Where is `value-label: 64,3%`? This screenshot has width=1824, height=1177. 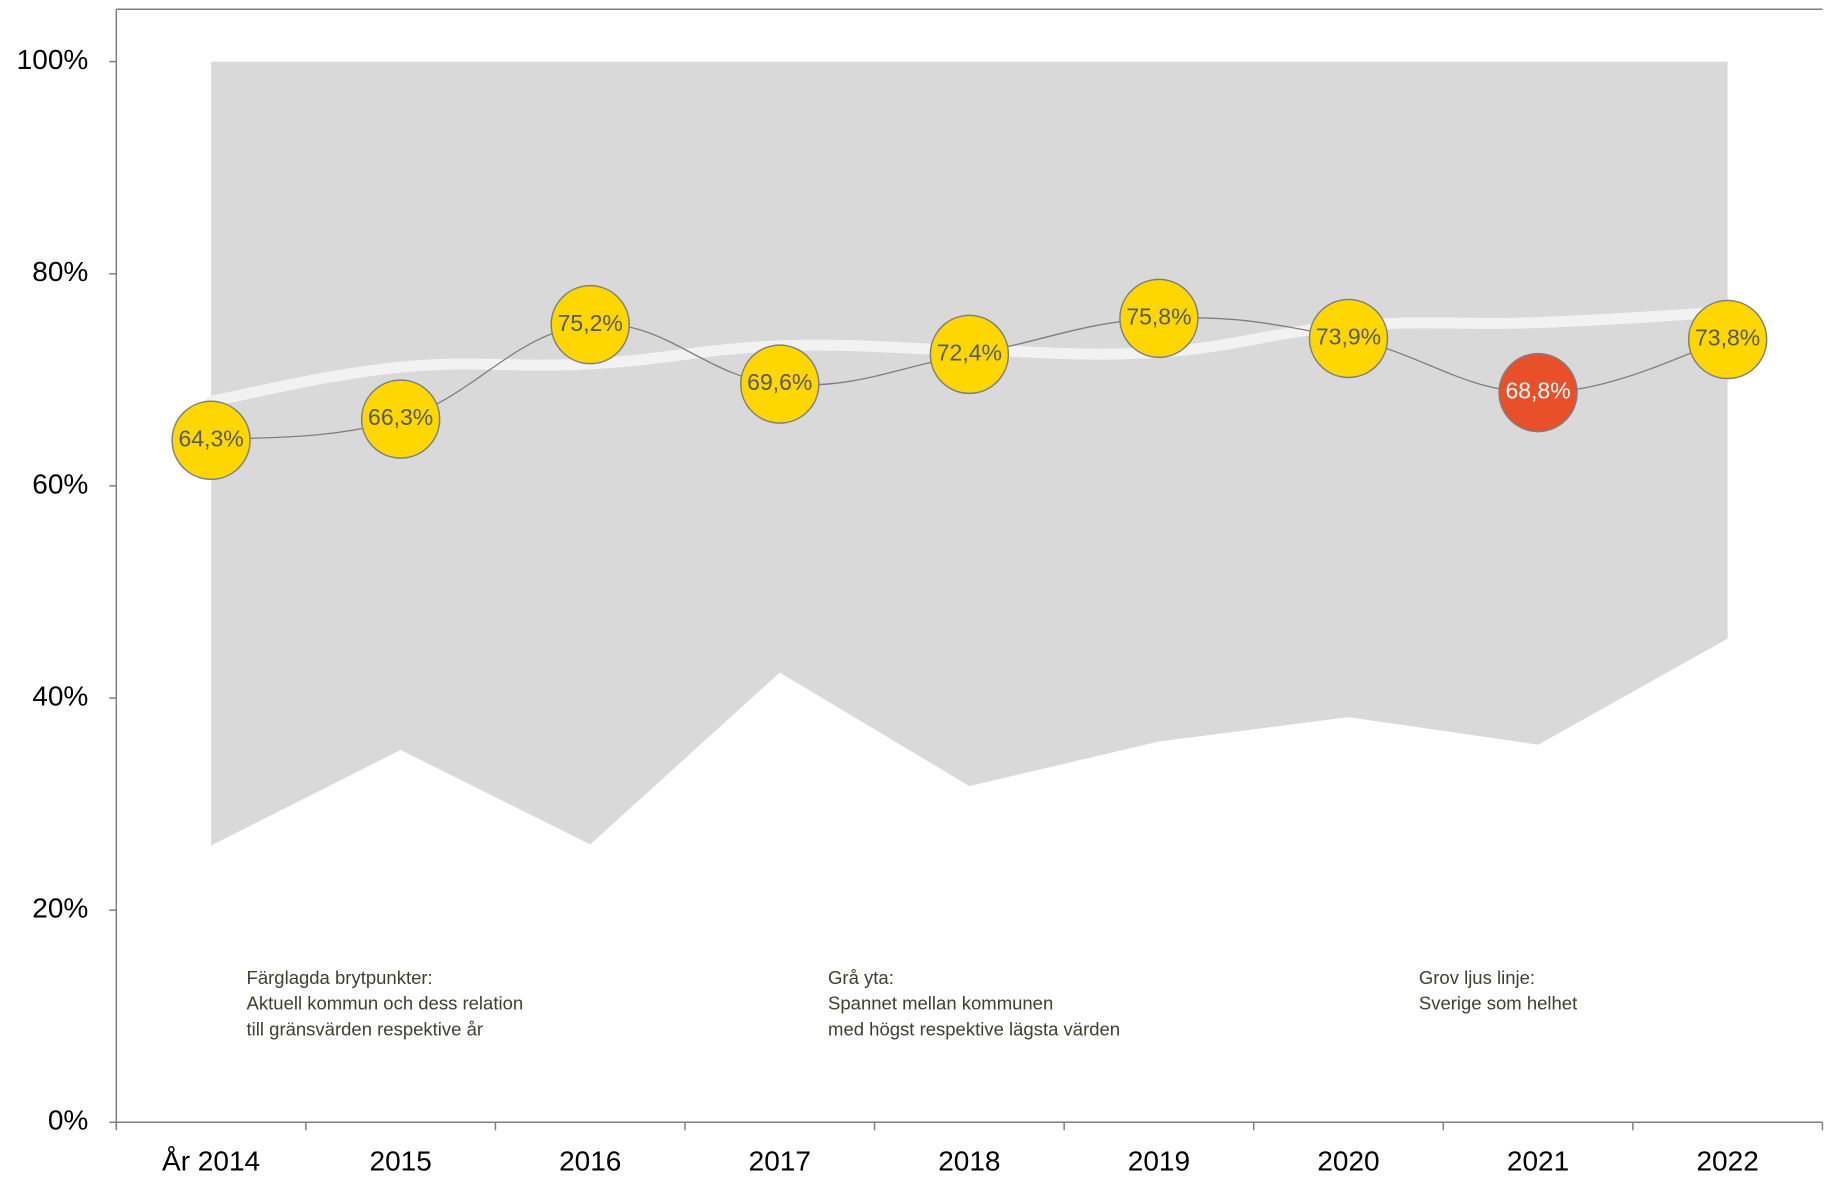
value-label: 64,3% is located at coordinates (210, 438).